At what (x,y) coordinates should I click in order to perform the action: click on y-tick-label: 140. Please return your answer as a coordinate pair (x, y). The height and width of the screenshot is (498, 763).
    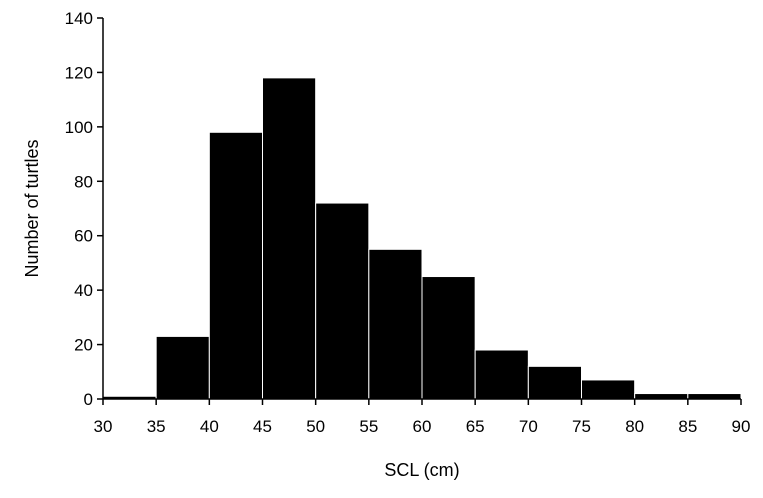
    Looking at the image, I should click on (79, 18).